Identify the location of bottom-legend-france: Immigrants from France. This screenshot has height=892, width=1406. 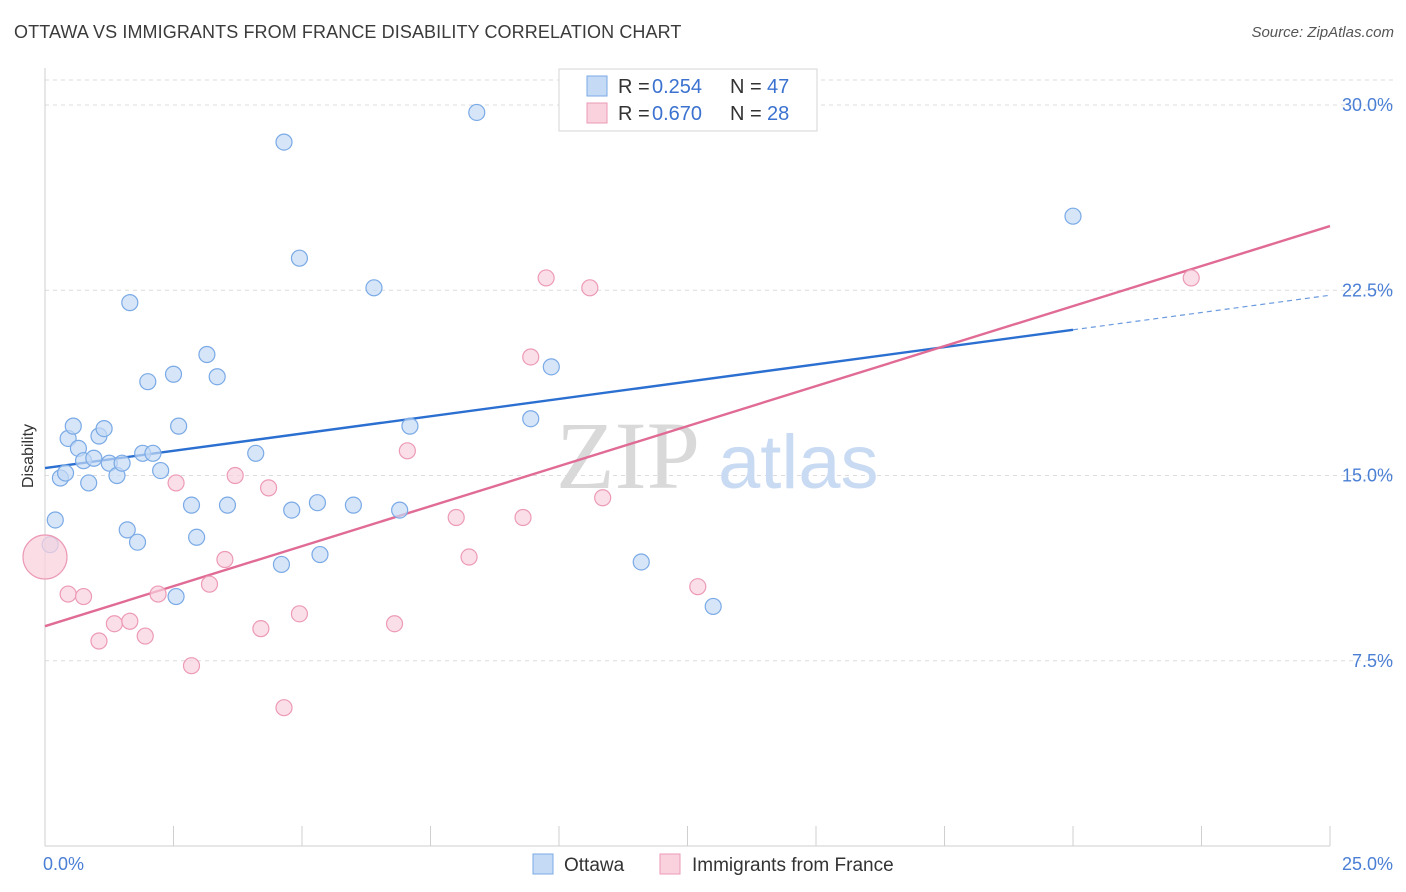
(793, 865).